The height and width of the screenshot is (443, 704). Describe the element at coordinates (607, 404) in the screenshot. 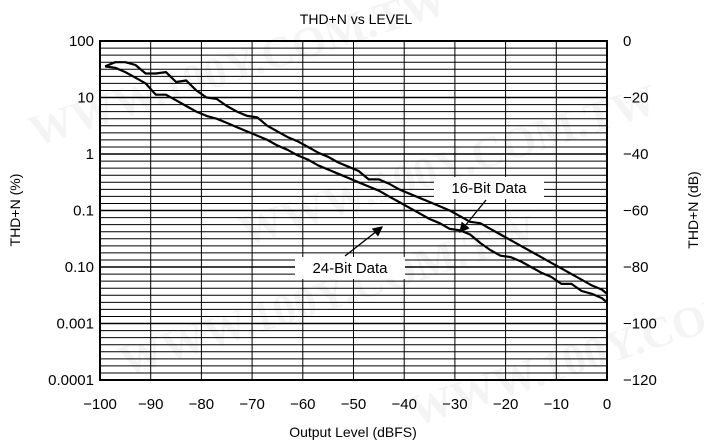

I see `x-tick-label: 0` at that location.